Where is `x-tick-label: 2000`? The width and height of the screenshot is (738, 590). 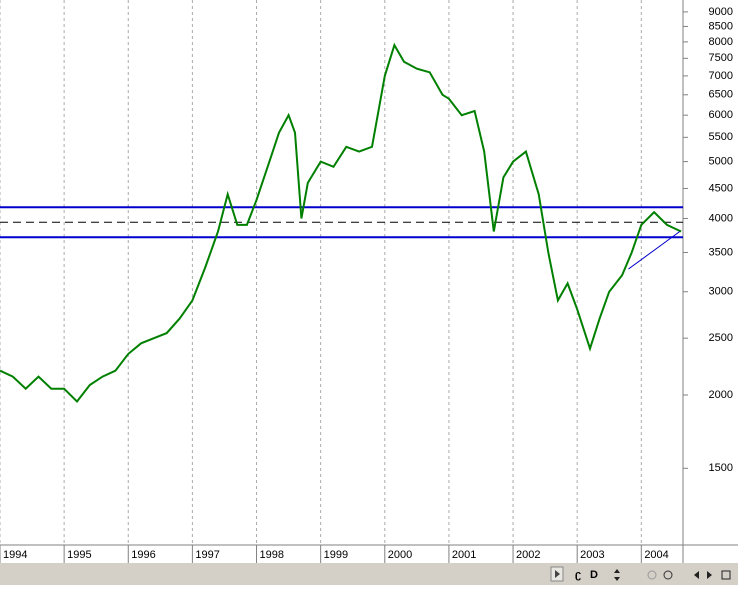
x-tick-label: 2000 is located at coordinates (400, 555).